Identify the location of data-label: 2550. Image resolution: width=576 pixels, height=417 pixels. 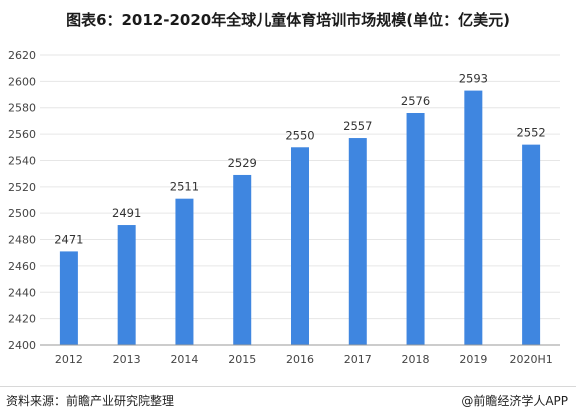
(299, 135).